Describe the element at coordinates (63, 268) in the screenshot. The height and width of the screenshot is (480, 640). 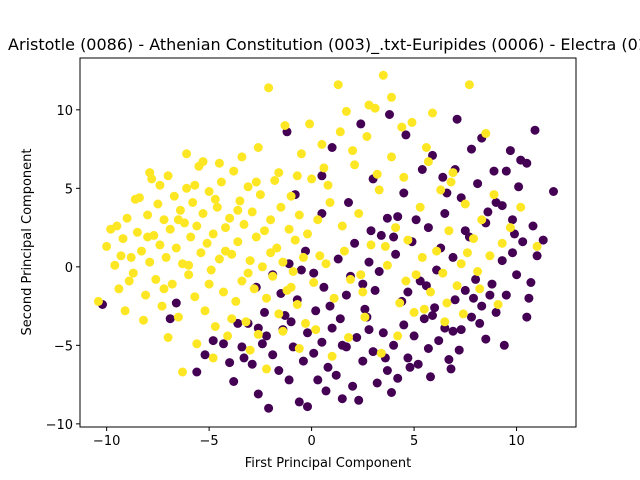
I see `y-axis-ticks: −10 −5 0 5 10` at that location.